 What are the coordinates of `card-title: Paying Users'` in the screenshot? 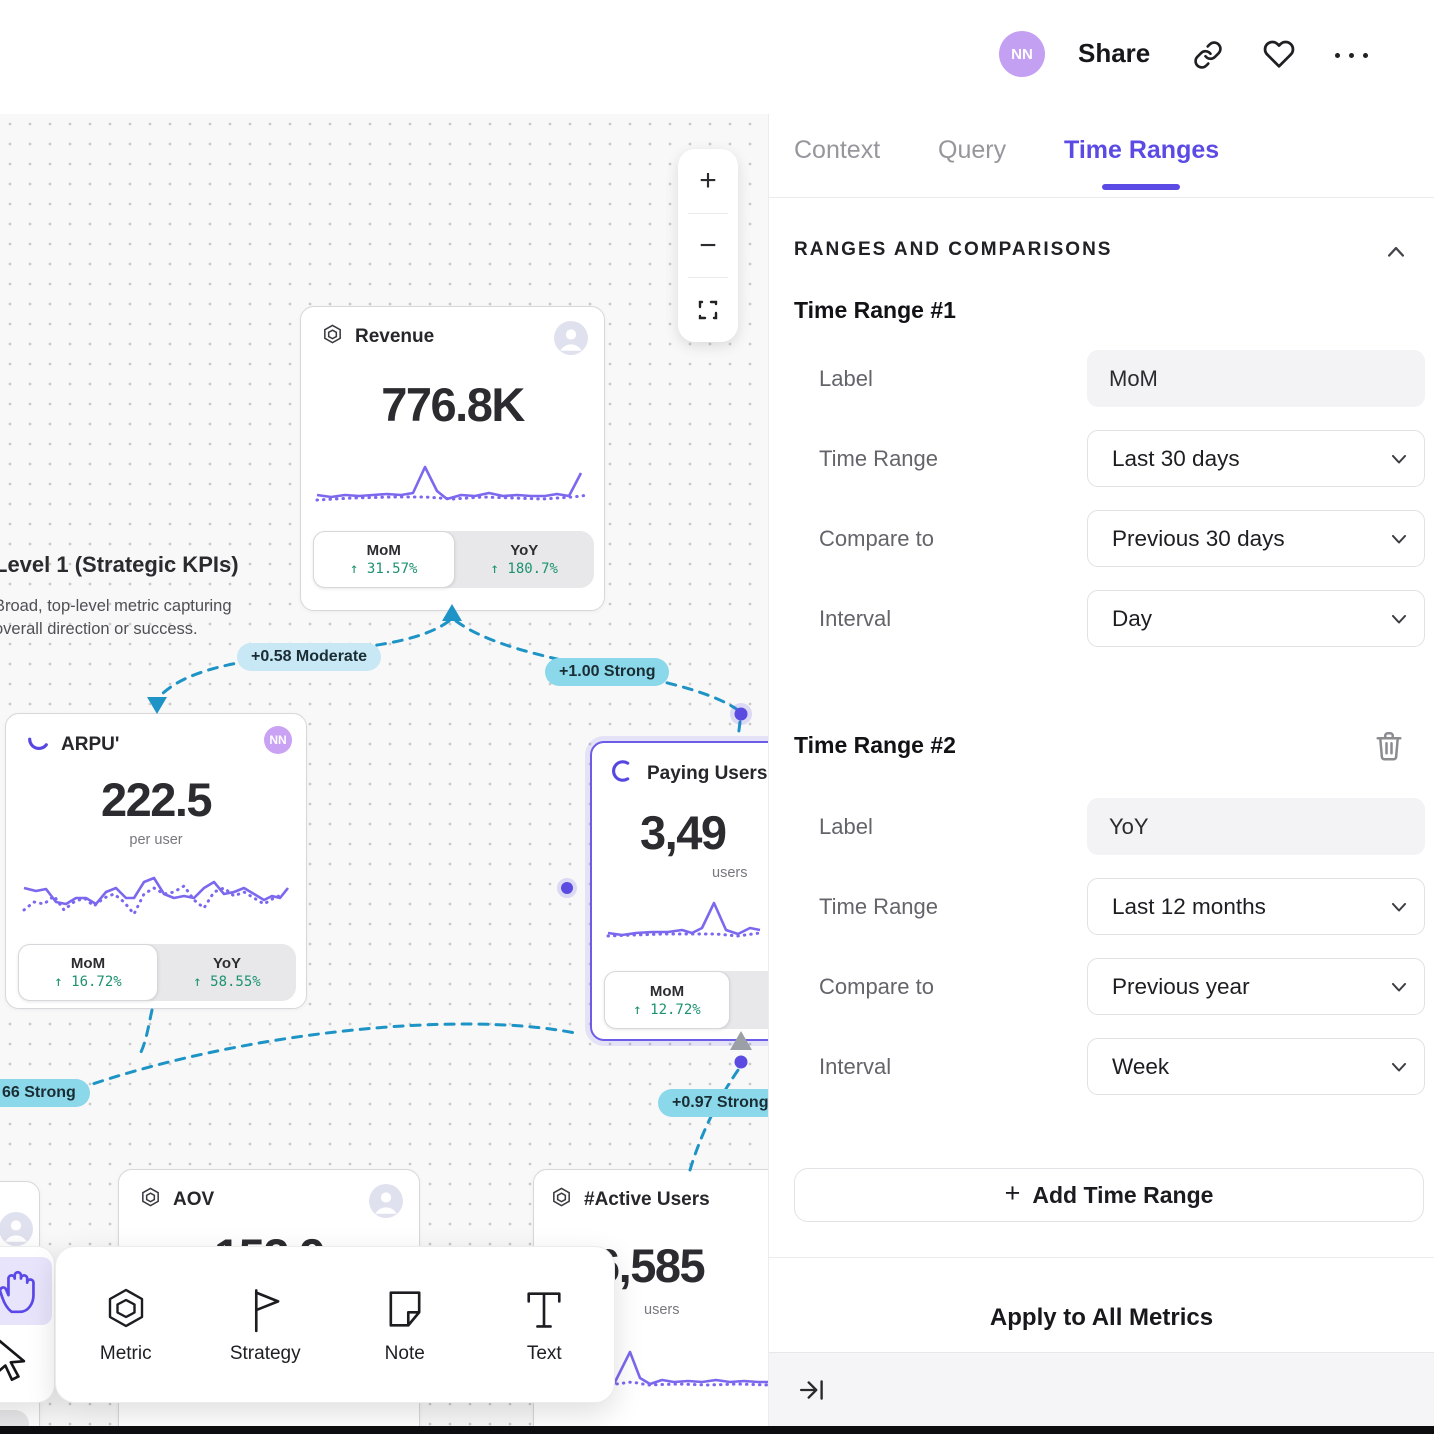 It's located at (707, 773).